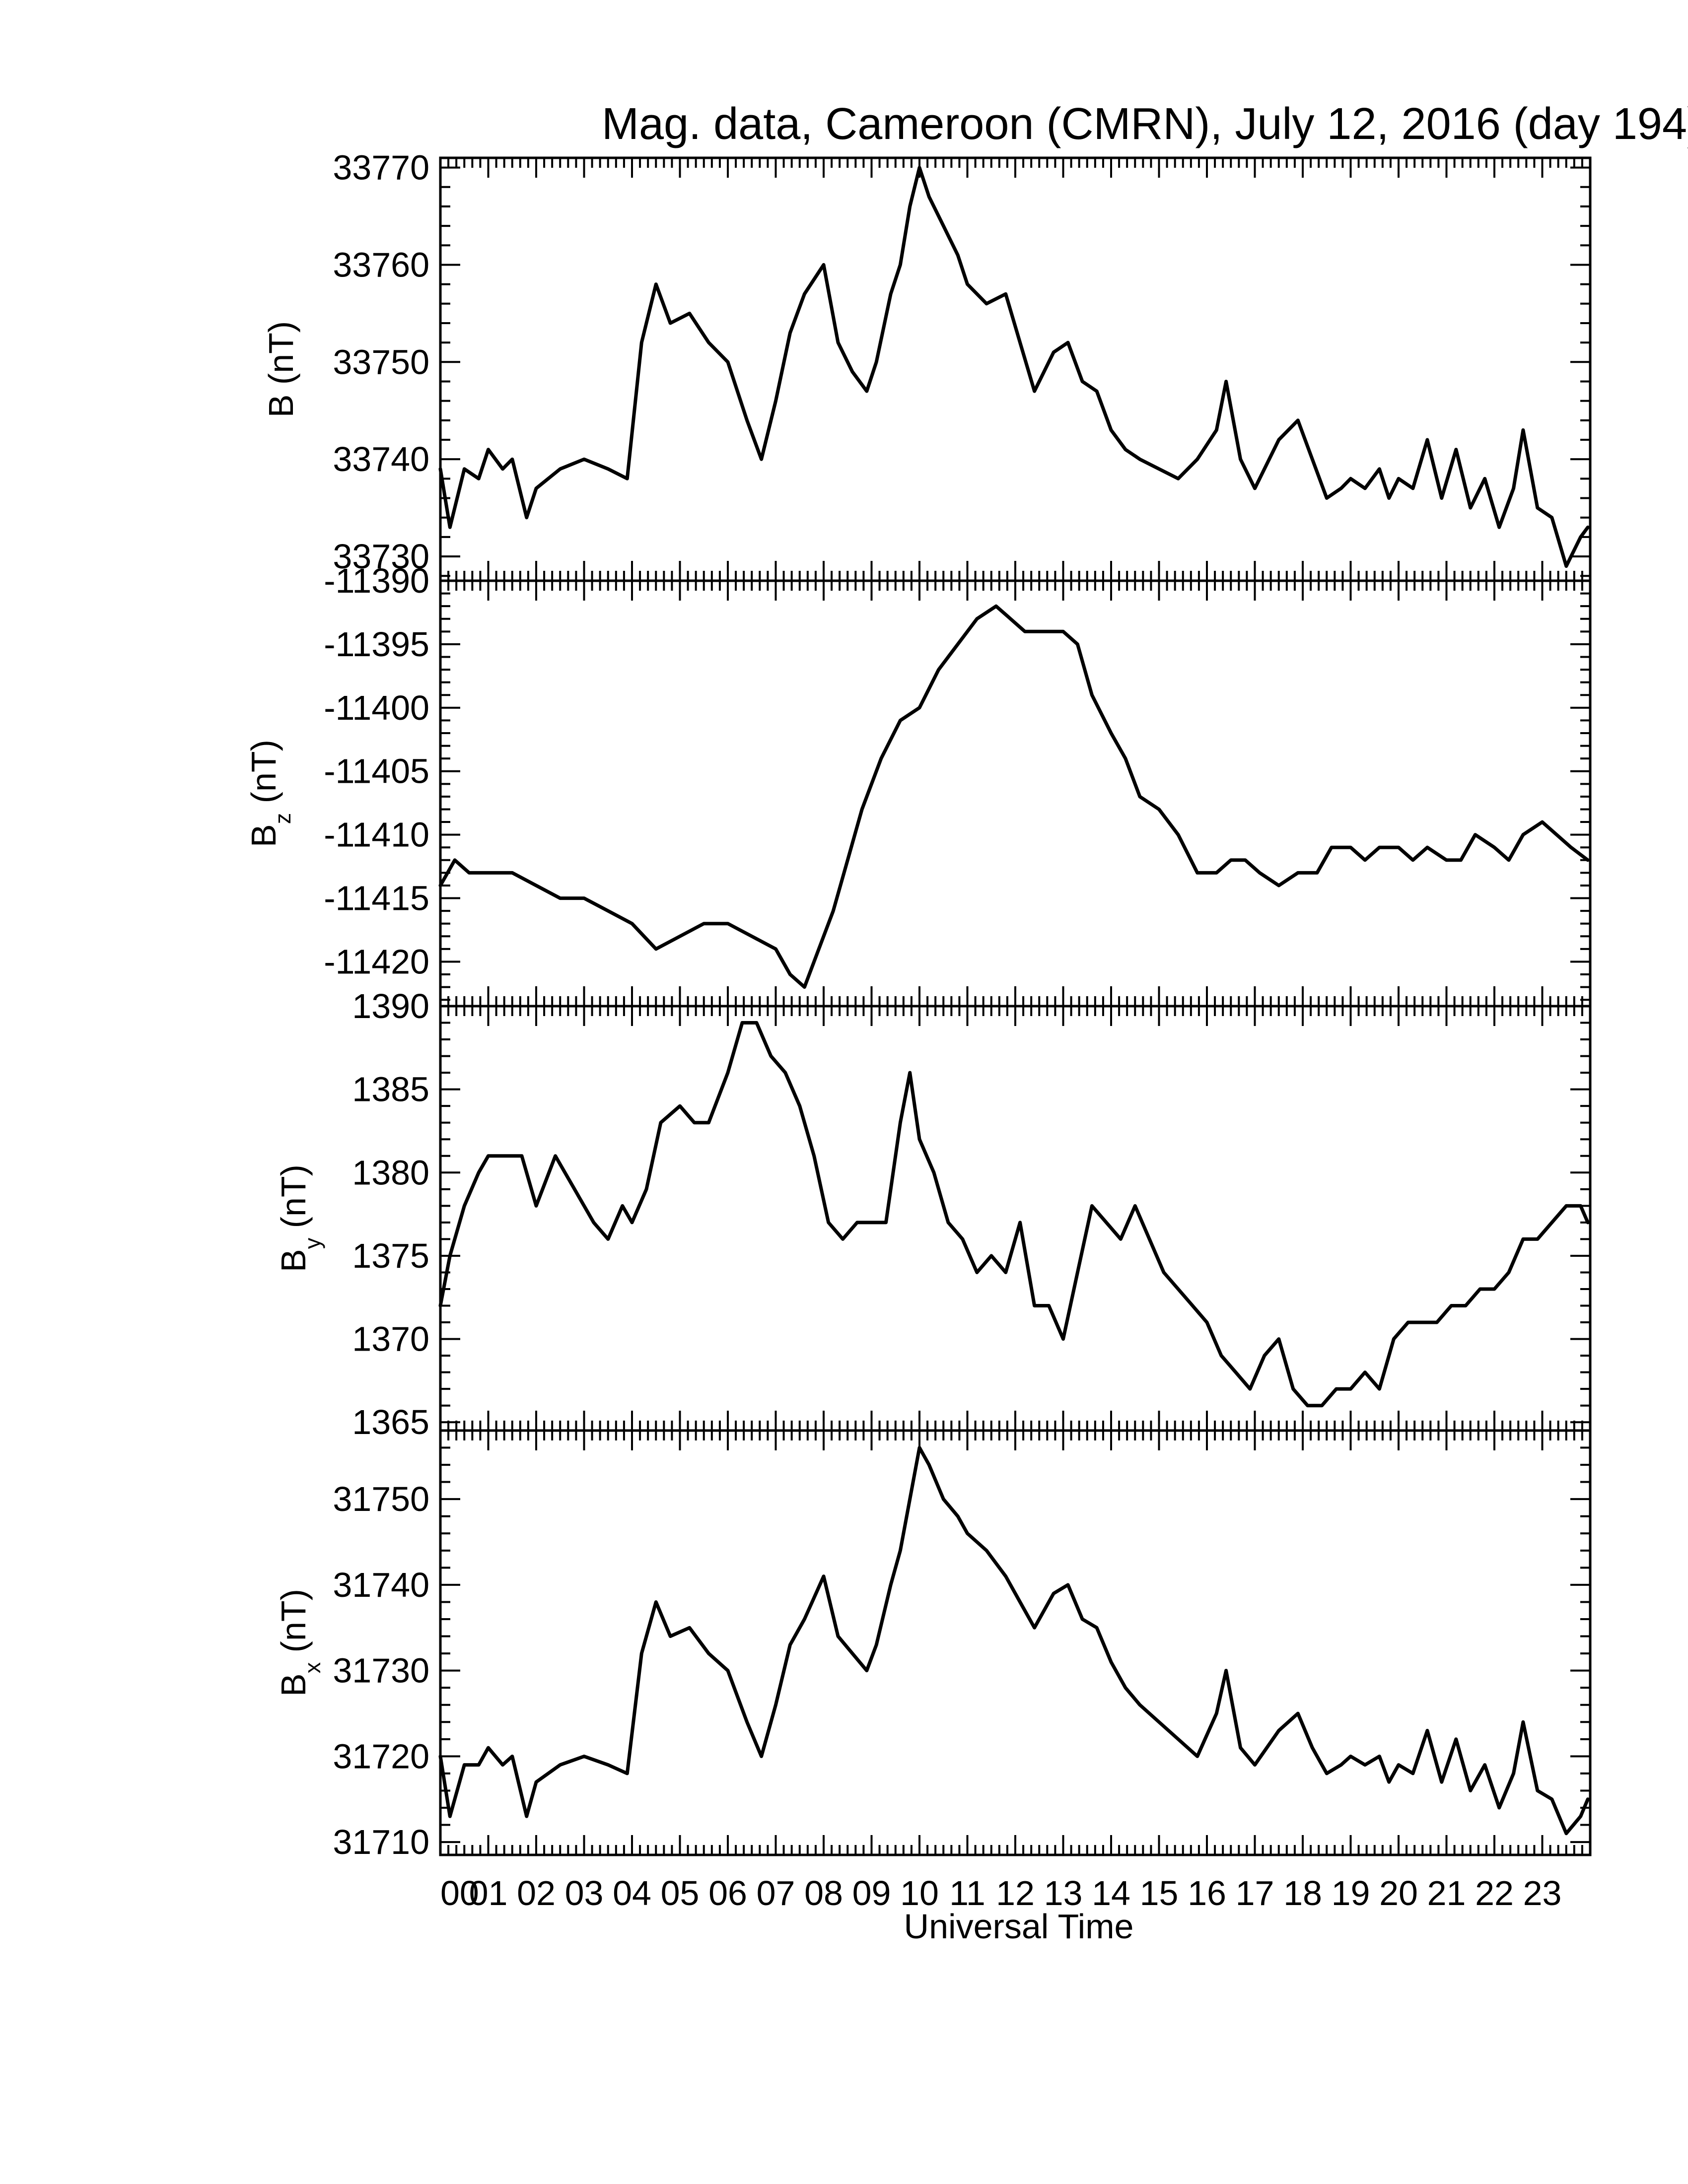 Image resolution: width=1688 pixels, height=2184 pixels. I want to click on x-axis-label: Universal Time, so click(1019, 1926).